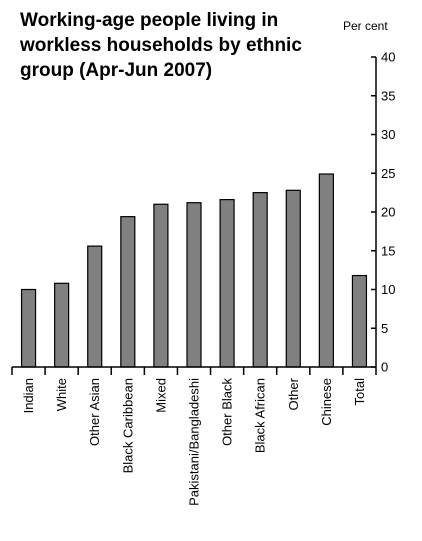 The height and width of the screenshot is (541, 422). What do you see at coordinates (293, 393) in the screenshot?
I see `x-tick-label: Other` at bounding box center [293, 393].